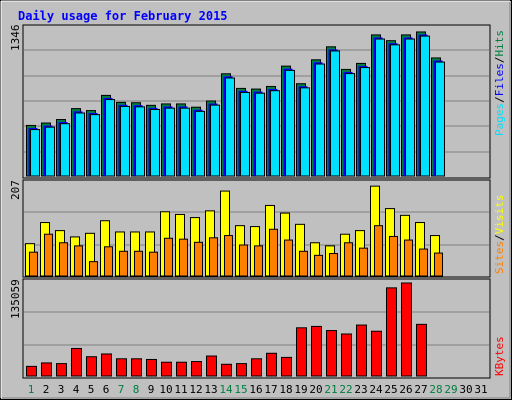 Image resolution: width=512 pixels, height=400 pixels. Describe the element at coordinates (165, 389) in the screenshot. I see `x-label-day-10: 10` at that location.